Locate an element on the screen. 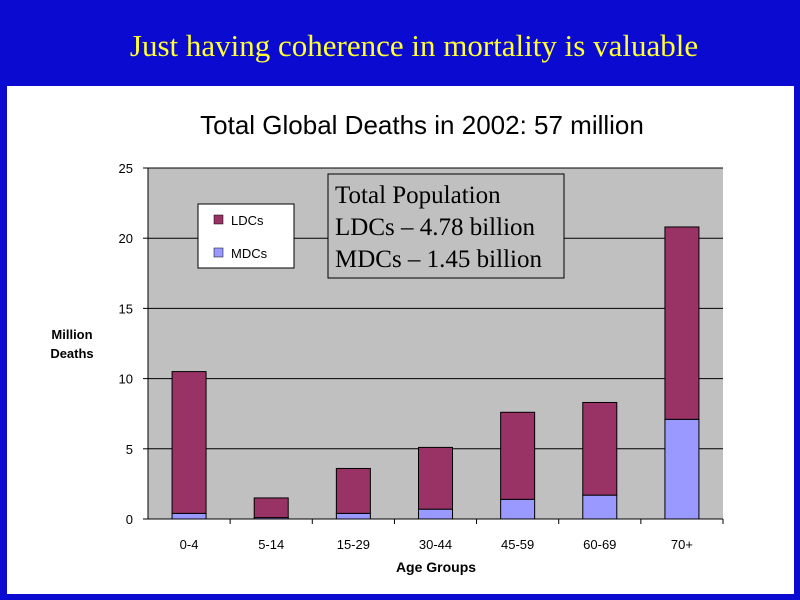  x-ticks: 0-4 5-14 15-29 30-44 45-59 60-69 70+ is located at coordinates (452, 535).